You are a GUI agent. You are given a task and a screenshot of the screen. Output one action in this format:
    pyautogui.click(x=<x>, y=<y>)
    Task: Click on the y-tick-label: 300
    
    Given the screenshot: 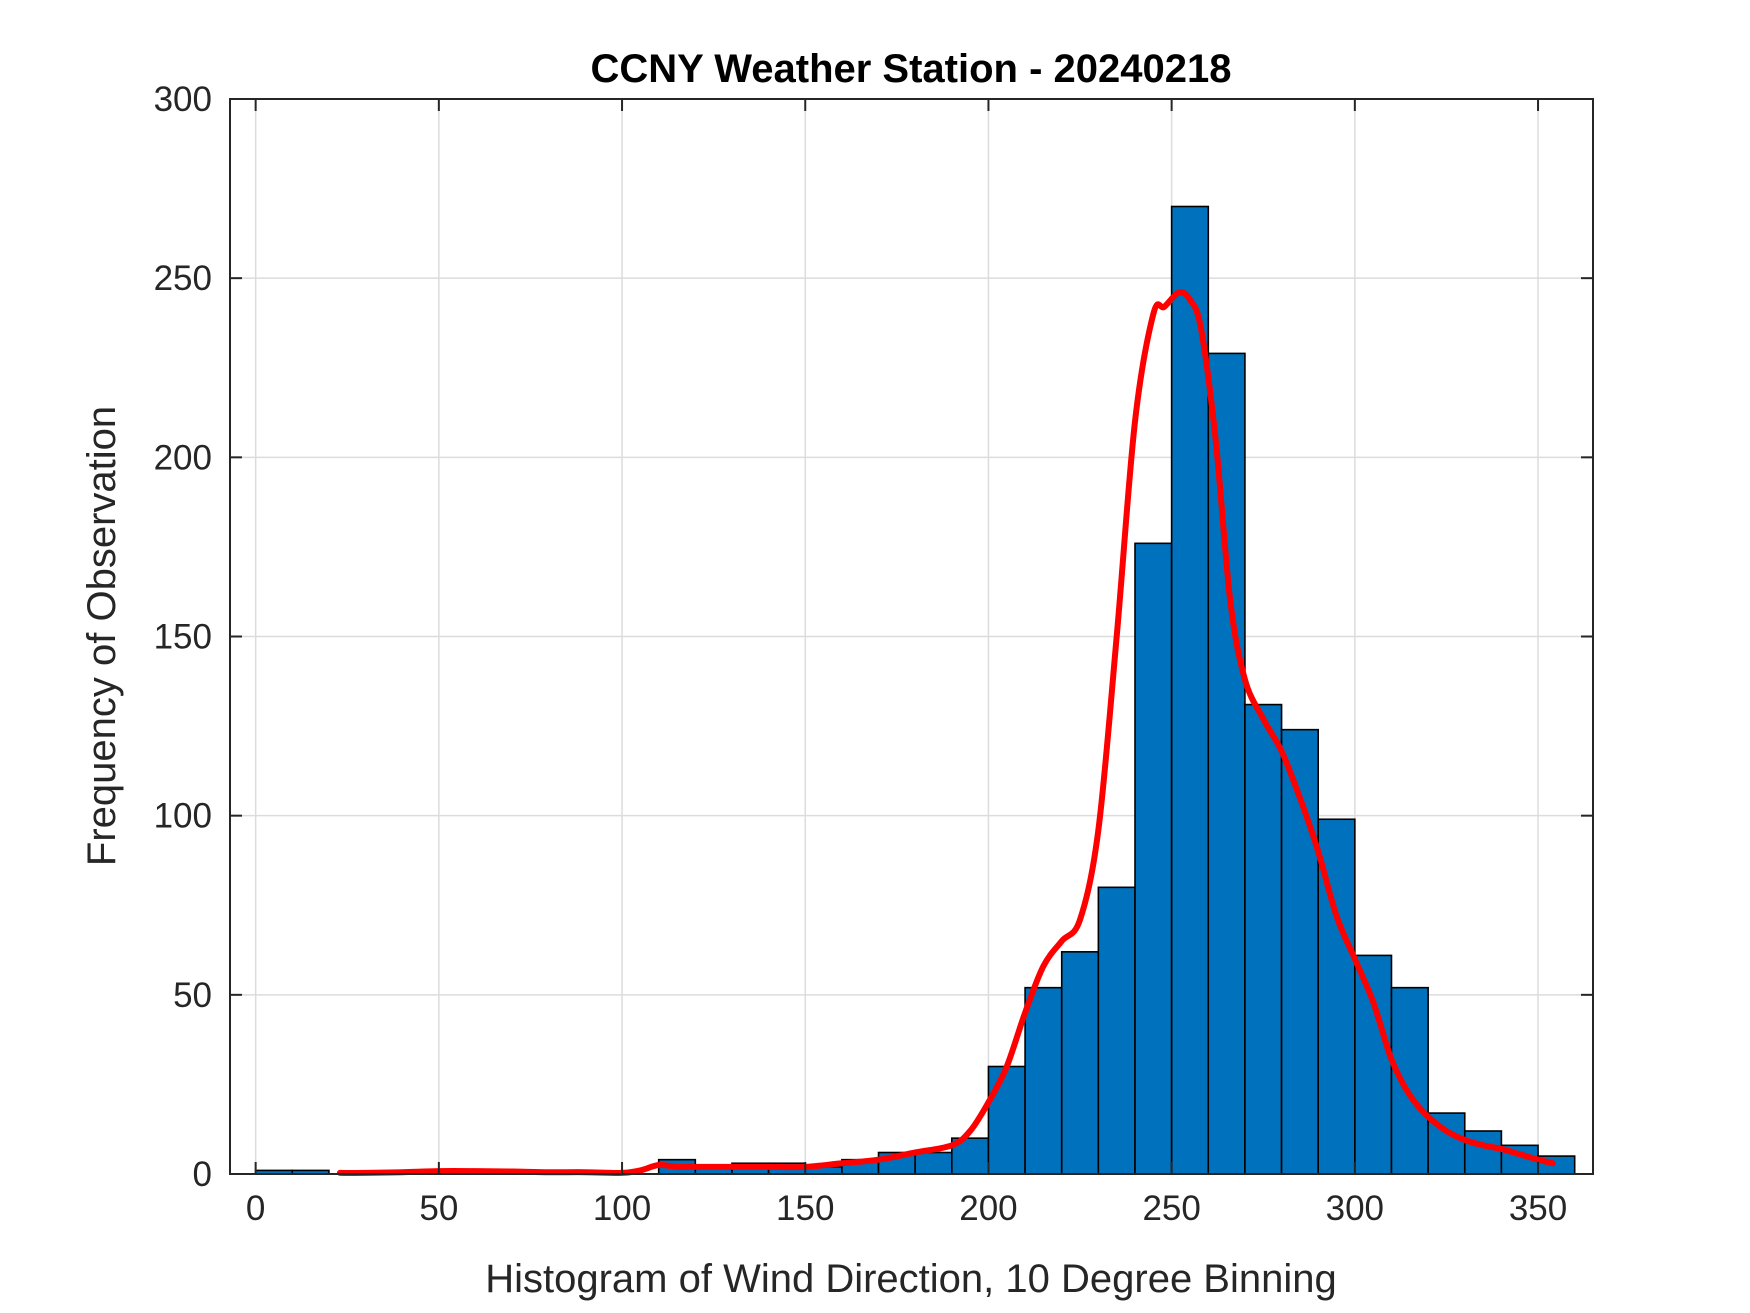 What is the action you would take?
    pyautogui.click(x=183, y=99)
    